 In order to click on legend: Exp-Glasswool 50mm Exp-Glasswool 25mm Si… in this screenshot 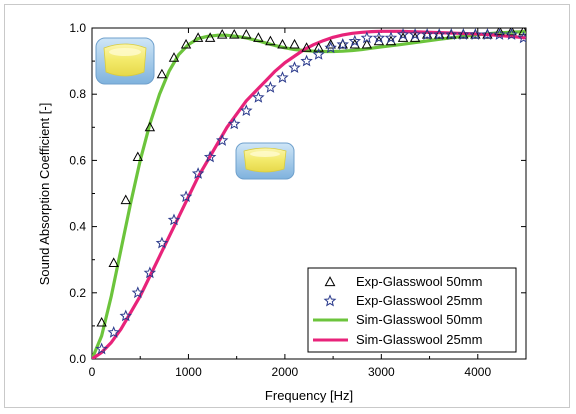, I will do `click(412, 310)`.